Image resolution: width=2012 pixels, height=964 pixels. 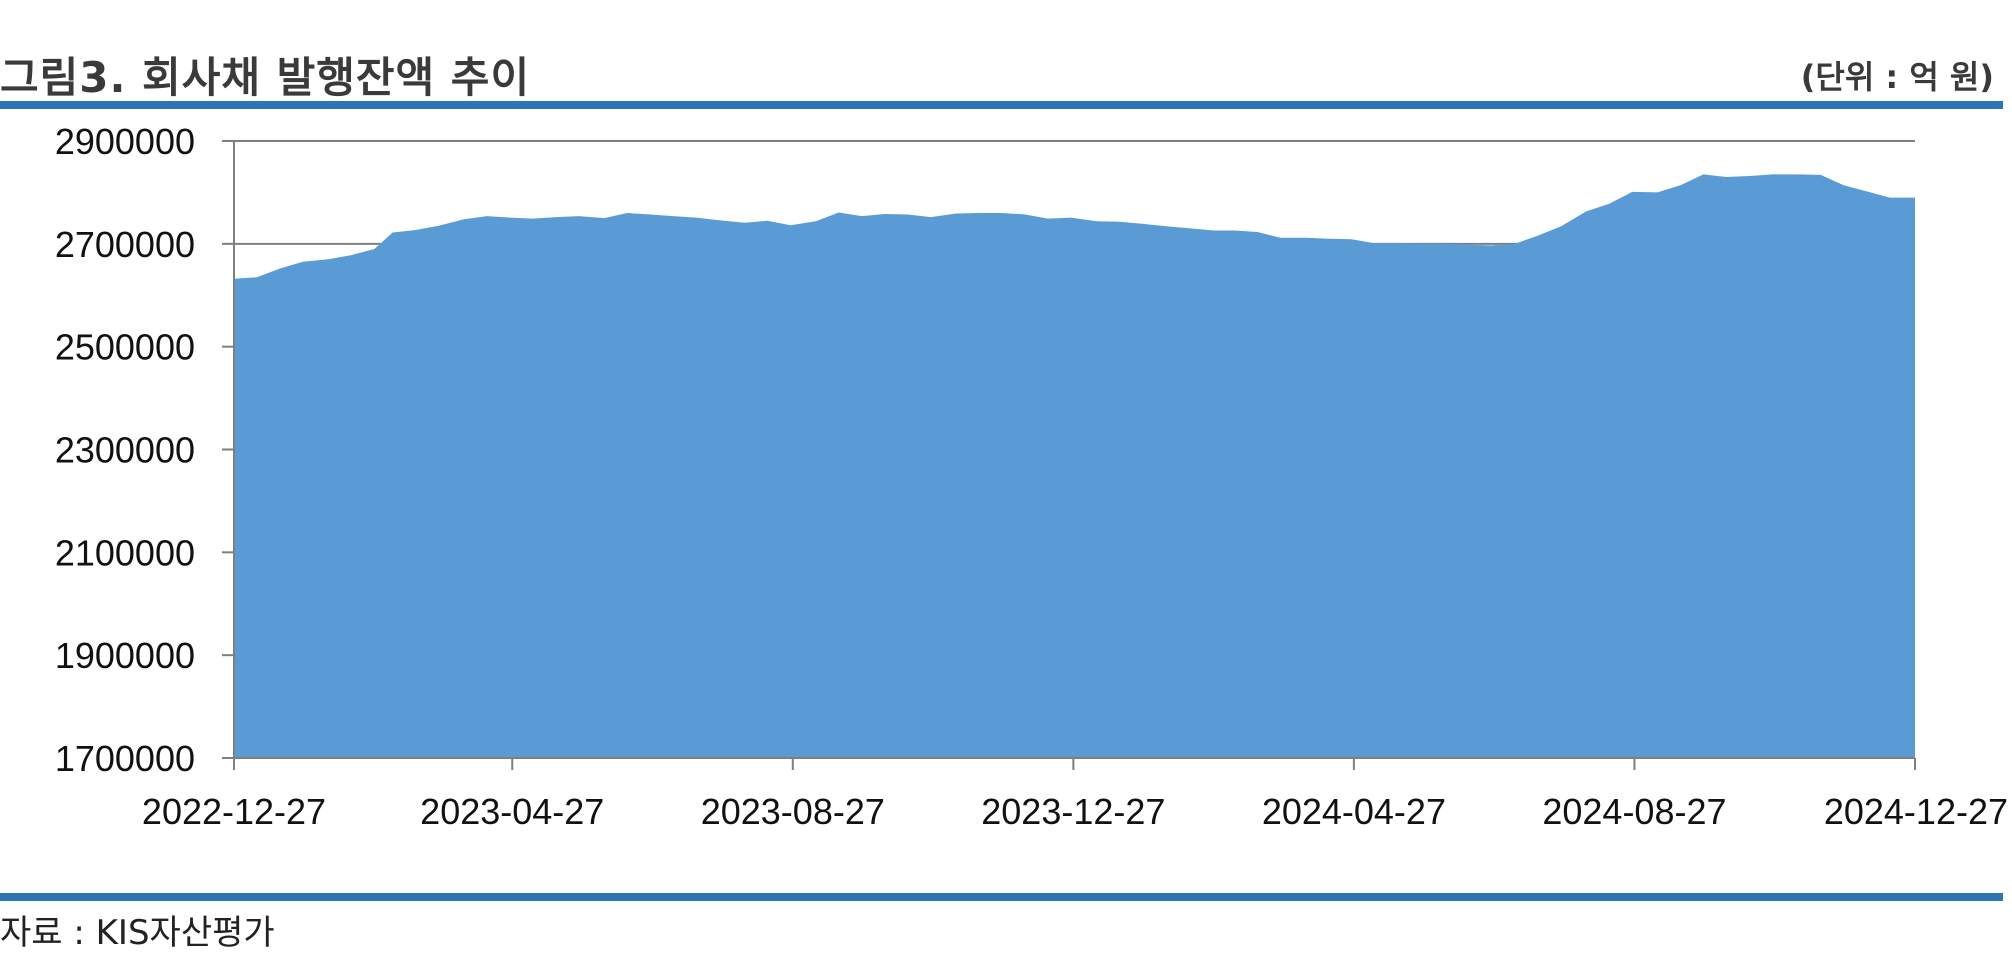 What do you see at coordinates (1916, 811) in the screenshot?
I see `x-tick-label: 2024-12-27` at bounding box center [1916, 811].